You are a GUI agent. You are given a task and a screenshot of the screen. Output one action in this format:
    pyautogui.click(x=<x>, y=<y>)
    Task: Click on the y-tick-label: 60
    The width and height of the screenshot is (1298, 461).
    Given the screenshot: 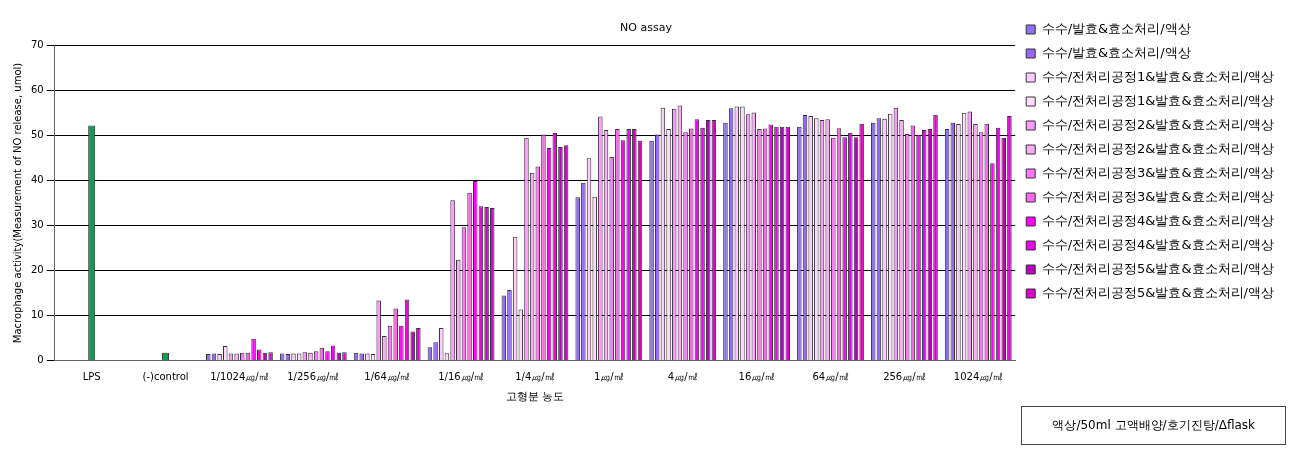 What is the action you would take?
    pyautogui.click(x=37, y=89)
    